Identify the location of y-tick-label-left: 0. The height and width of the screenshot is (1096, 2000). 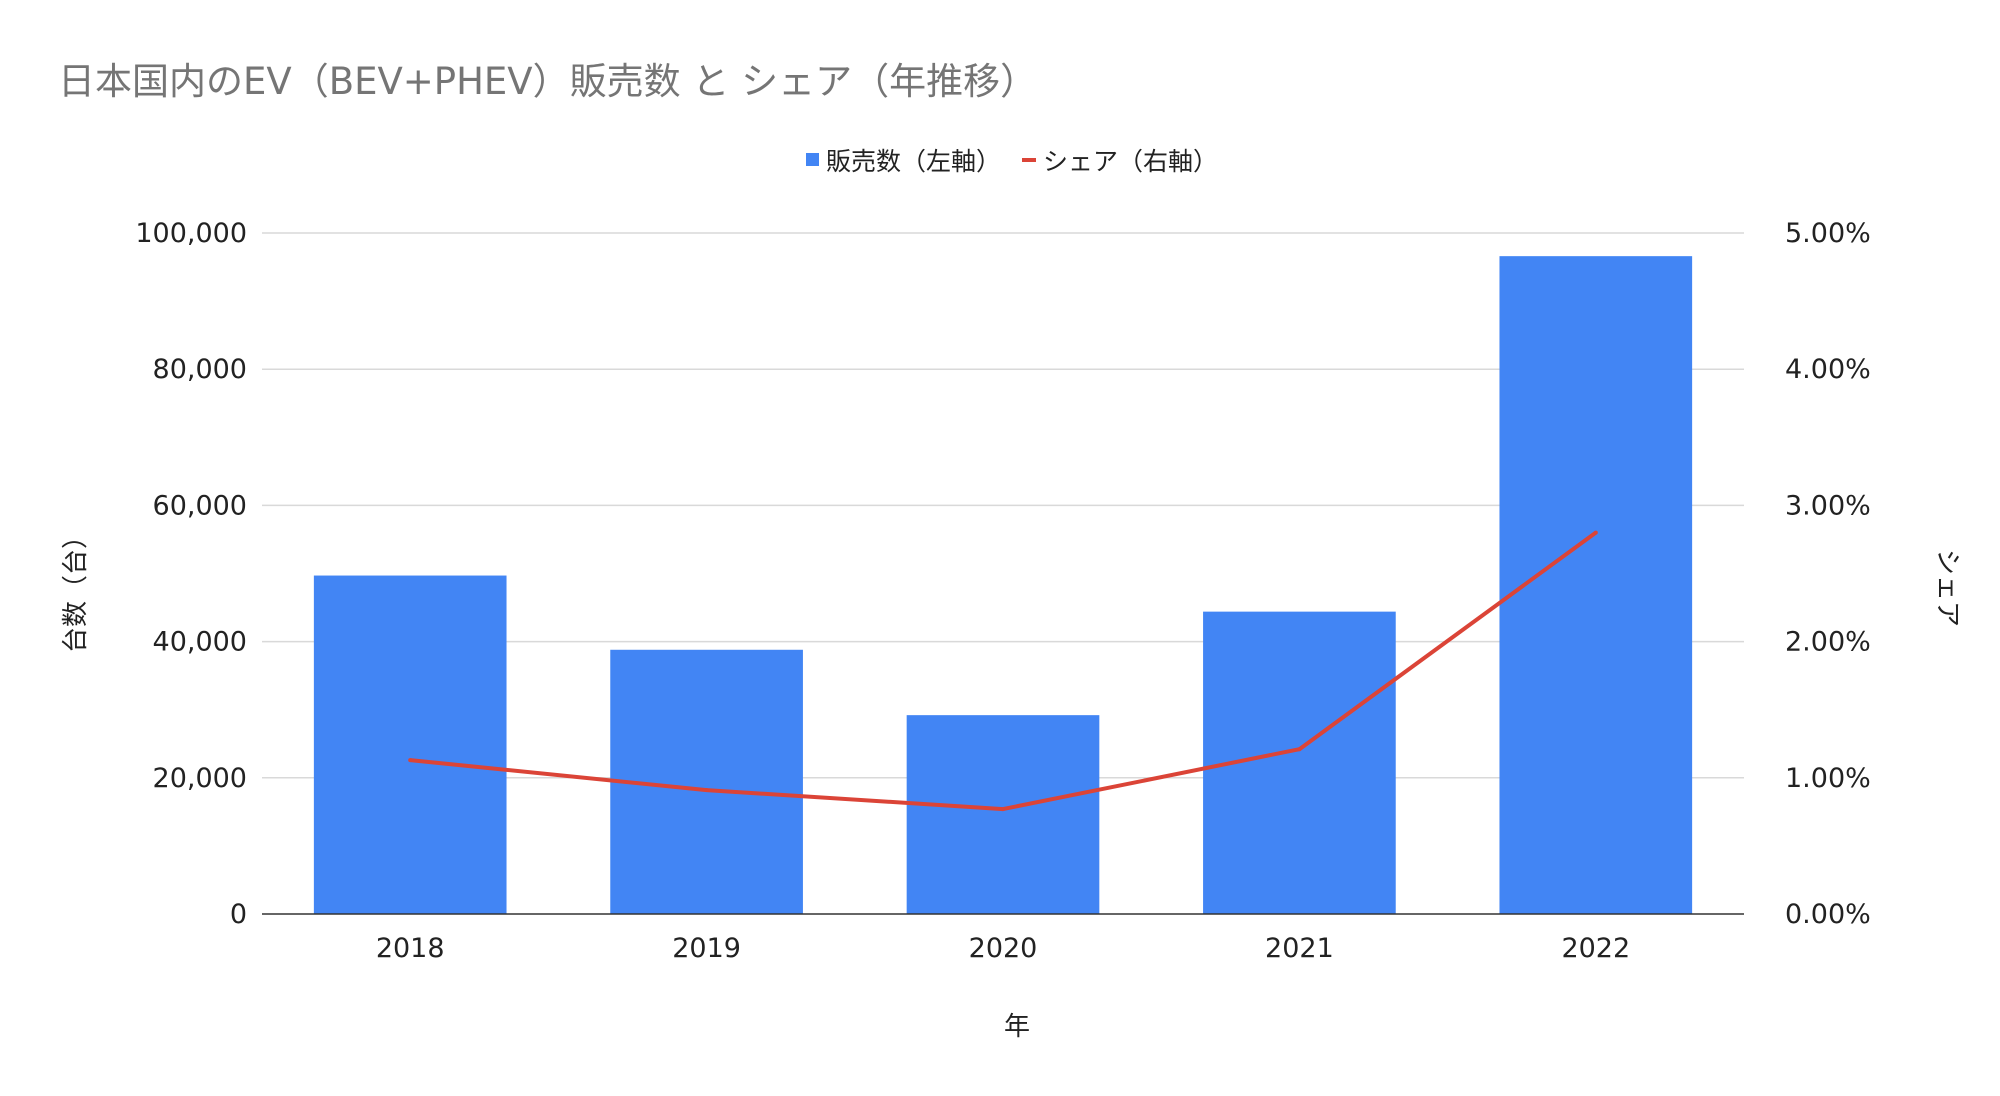
(238, 914).